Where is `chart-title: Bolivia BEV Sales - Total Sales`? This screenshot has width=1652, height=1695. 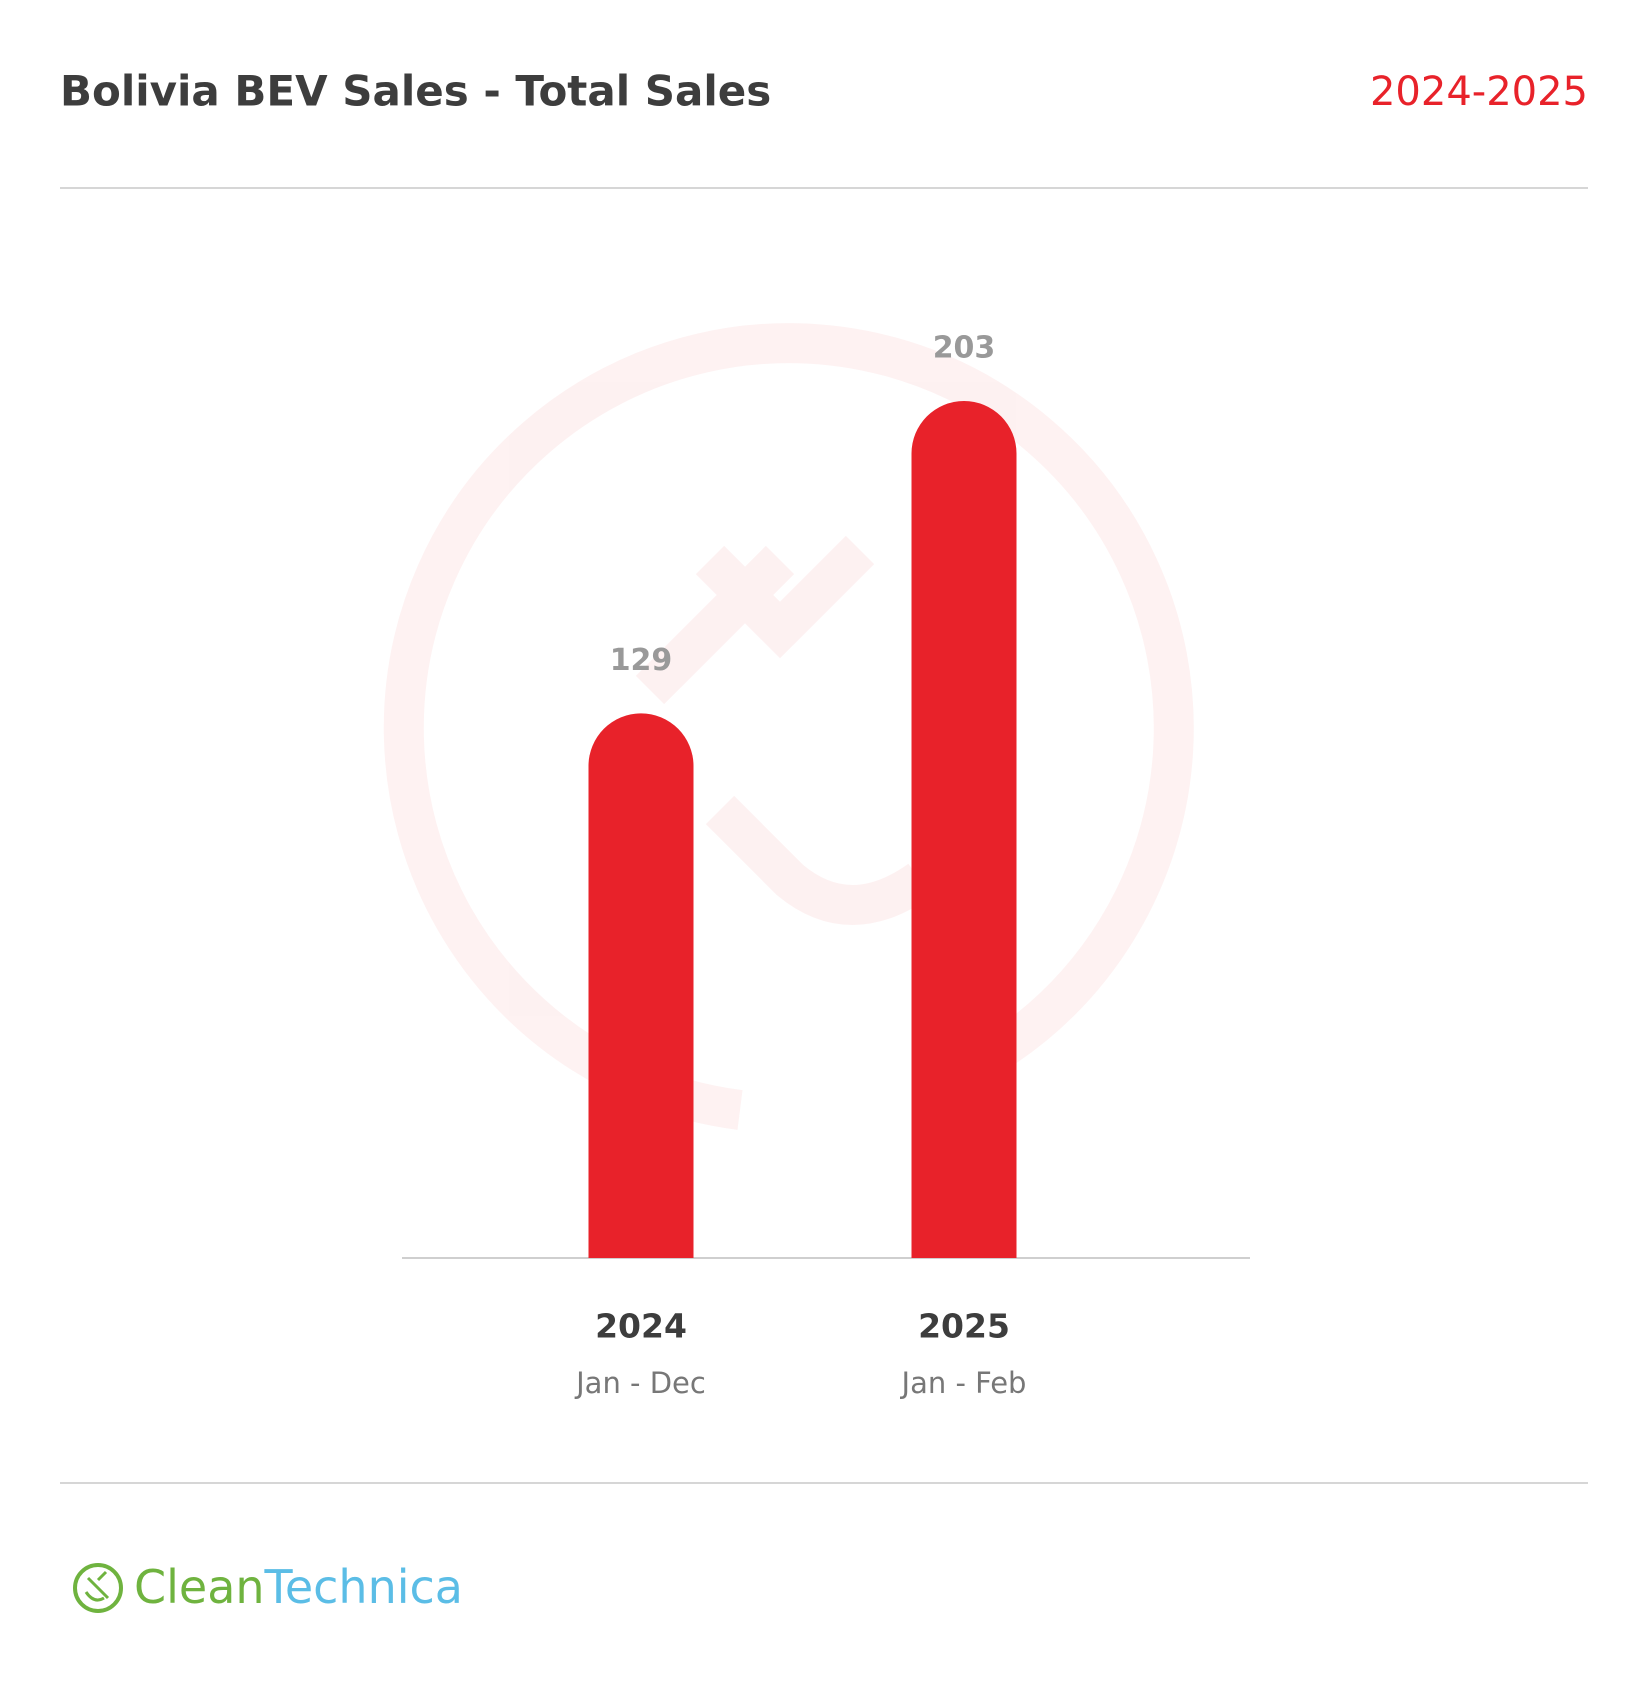 chart-title: Bolivia BEV Sales - Total Sales is located at coordinates (415, 91).